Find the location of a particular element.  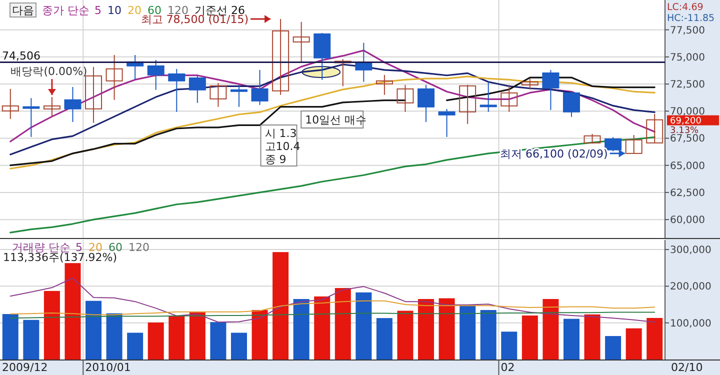

annotation: 10일선 매수 is located at coordinates (336, 120).